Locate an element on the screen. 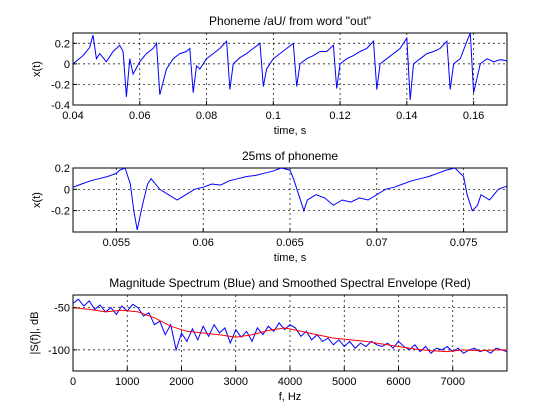 The width and height of the screenshot is (560, 420). x-tick-label: 0.16 is located at coordinates (473, 116).